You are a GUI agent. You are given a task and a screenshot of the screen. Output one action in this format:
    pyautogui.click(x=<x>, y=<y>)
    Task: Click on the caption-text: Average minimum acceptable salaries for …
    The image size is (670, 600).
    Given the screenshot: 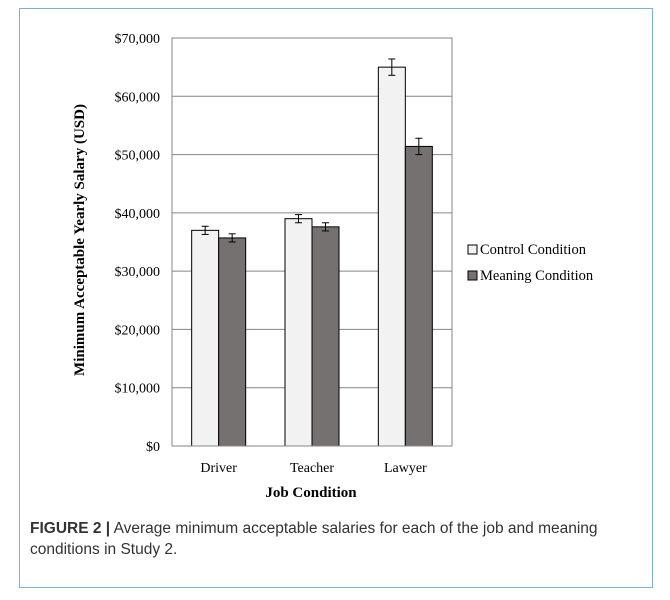 What is the action you would take?
    pyautogui.click(x=314, y=539)
    